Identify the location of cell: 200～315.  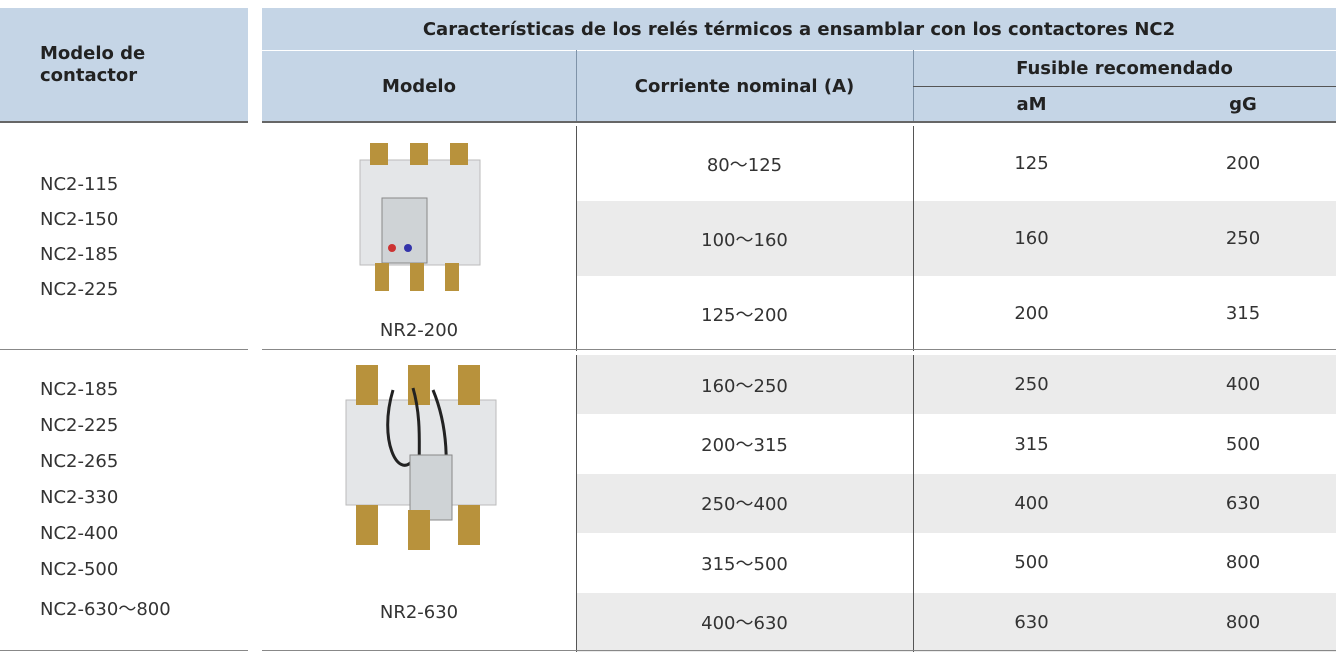
(744, 446).